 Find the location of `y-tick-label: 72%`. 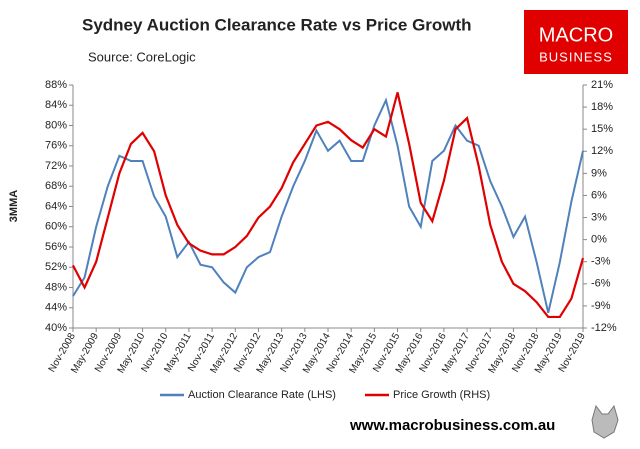

y-tick-label: 72% is located at coordinates (56, 166).